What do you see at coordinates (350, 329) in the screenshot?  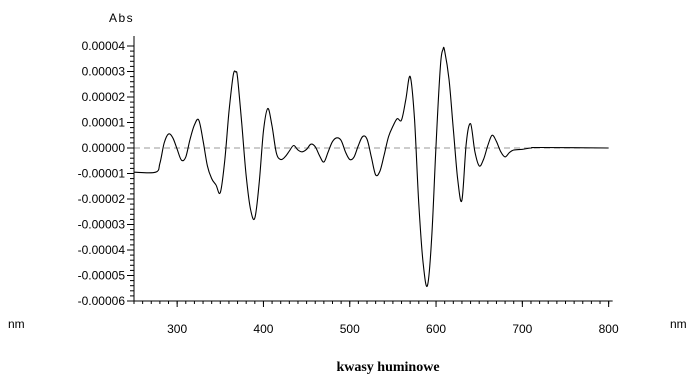 I see `x-tick-label: 500` at bounding box center [350, 329].